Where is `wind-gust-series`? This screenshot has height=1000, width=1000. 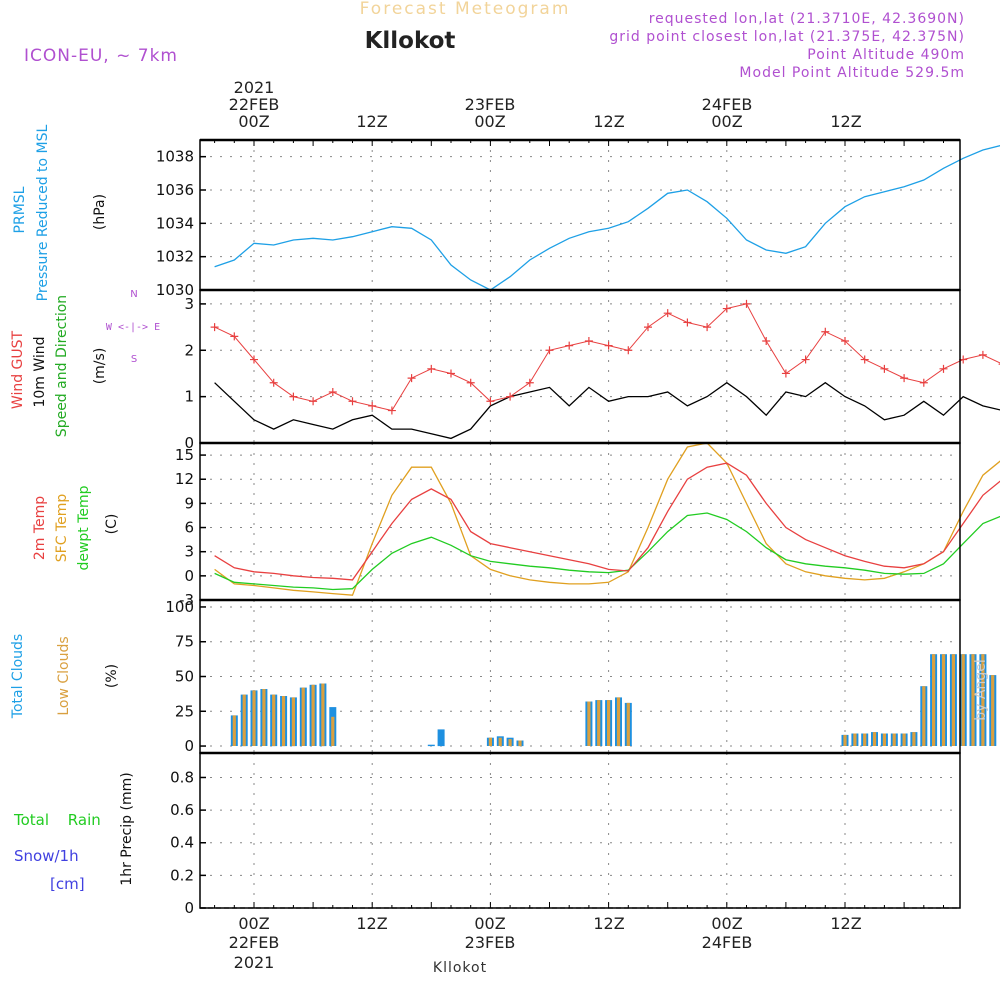
wind-gust-series is located at coordinates (607, 357).